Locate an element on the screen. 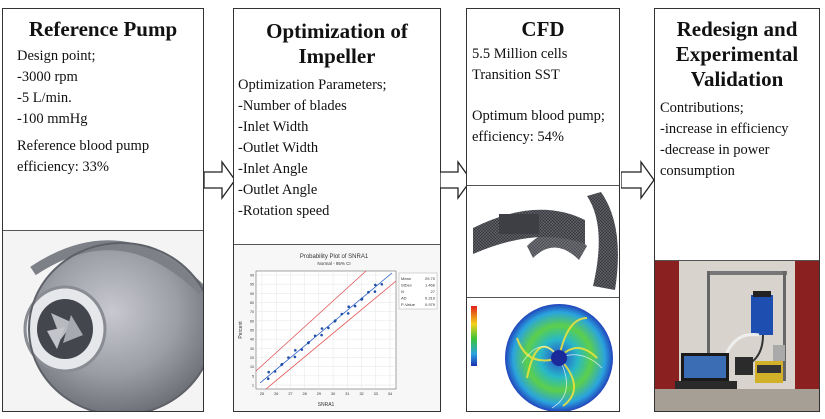  text-line: Transition SST is located at coordinates (516, 75).